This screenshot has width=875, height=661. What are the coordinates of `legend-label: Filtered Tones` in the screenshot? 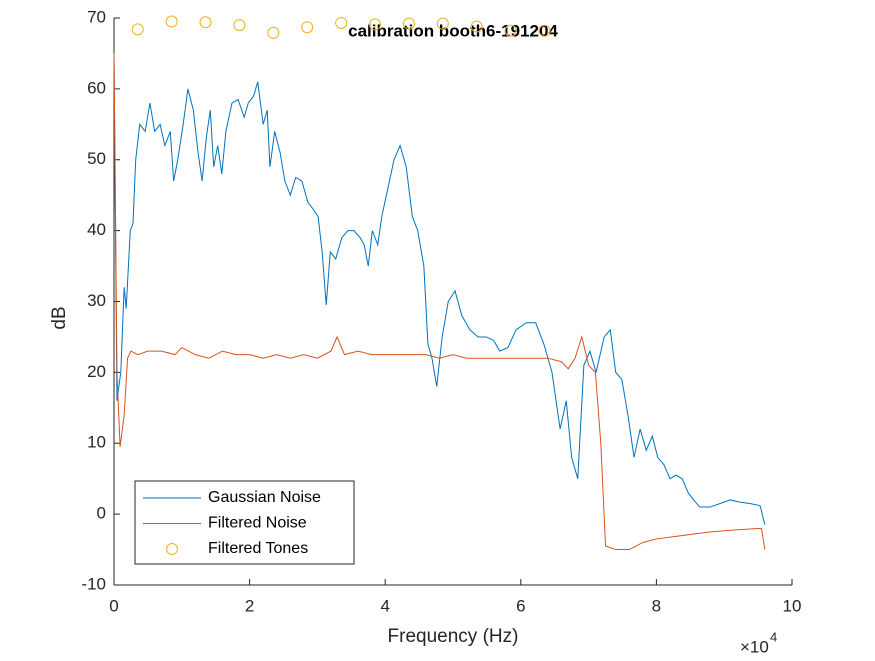 It's located at (258, 548).